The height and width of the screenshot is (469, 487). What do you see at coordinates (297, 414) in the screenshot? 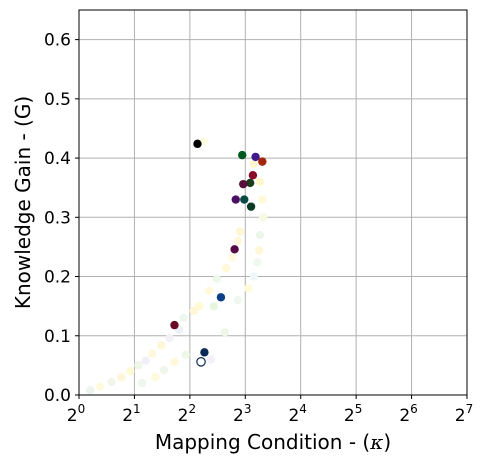
I see `x-tick-label: 24` at bounding box center [297, 414].